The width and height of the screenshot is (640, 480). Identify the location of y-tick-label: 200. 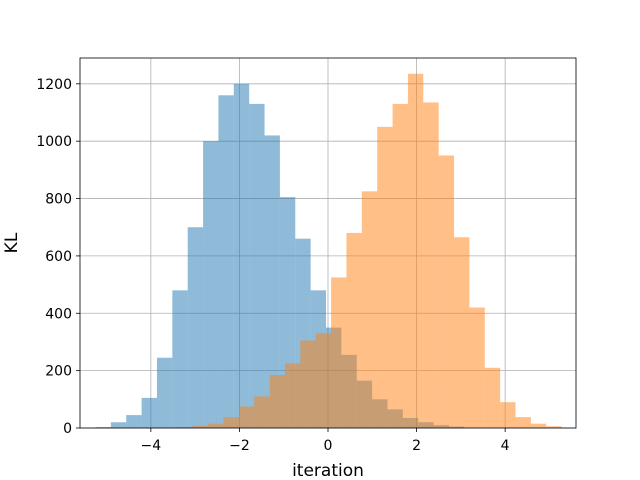
(58, 372).